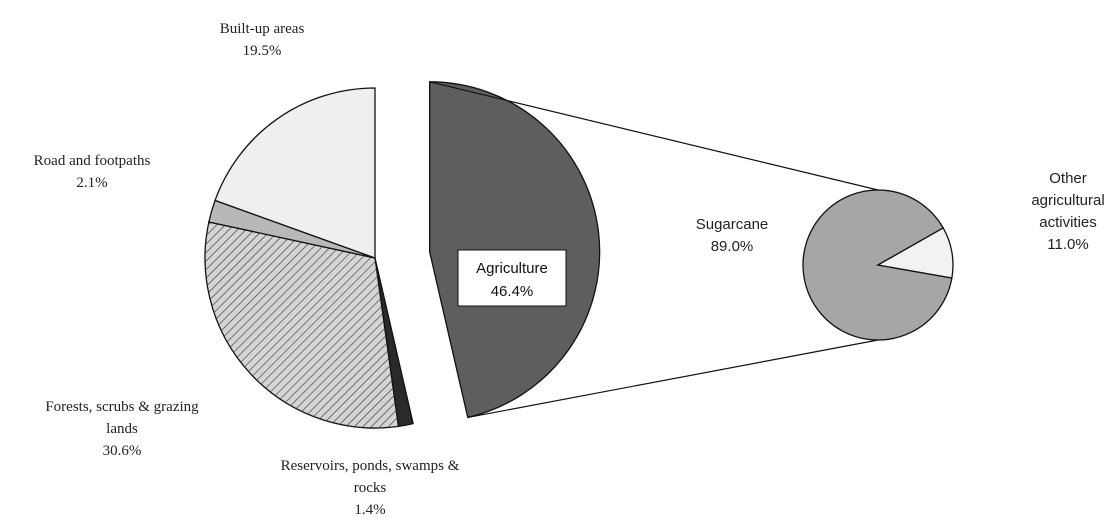 The height and width of the screenshot is (529, 1113). What do you see at coordinates (122, 418) in the screenshot?
I see `category-label: Forests, scrubs & grazing lands` at bounding box center [122, 418].